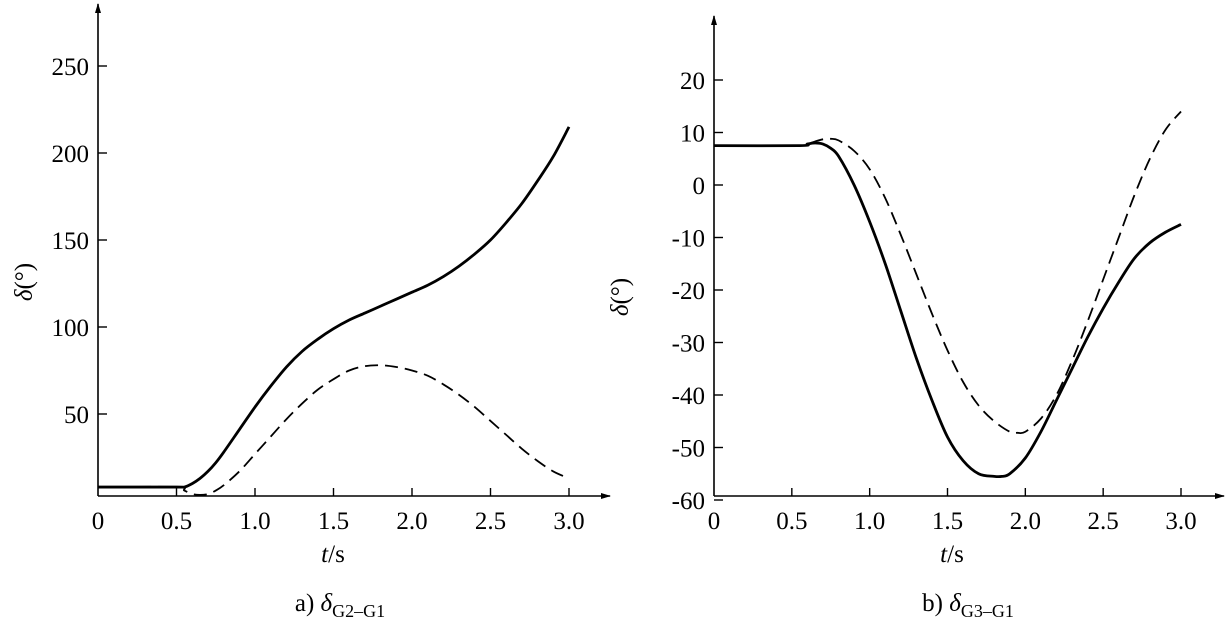 The height and width of the screenshot is (617, 1227). Describe the element at coordinates (333, 430) in the screenshot. I see `series-line-a-dashed` at that location.